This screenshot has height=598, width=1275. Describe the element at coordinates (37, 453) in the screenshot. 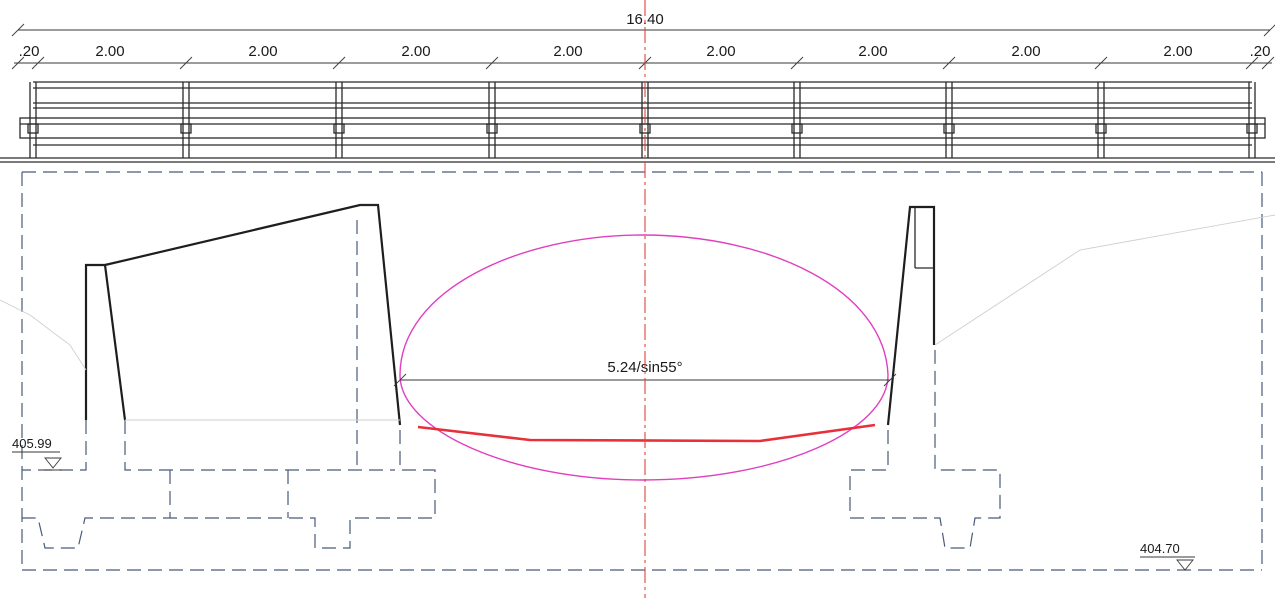

I see `level-marker-left: 405.99` at that location.